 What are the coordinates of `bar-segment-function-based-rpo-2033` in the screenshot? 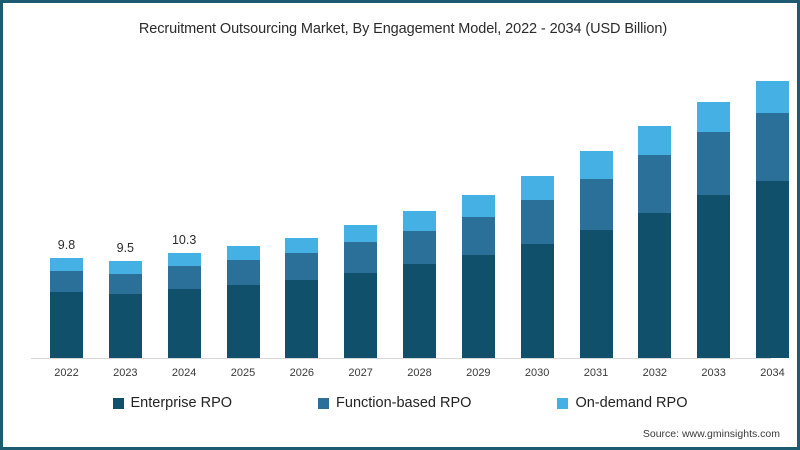 It's located at (714, 164).